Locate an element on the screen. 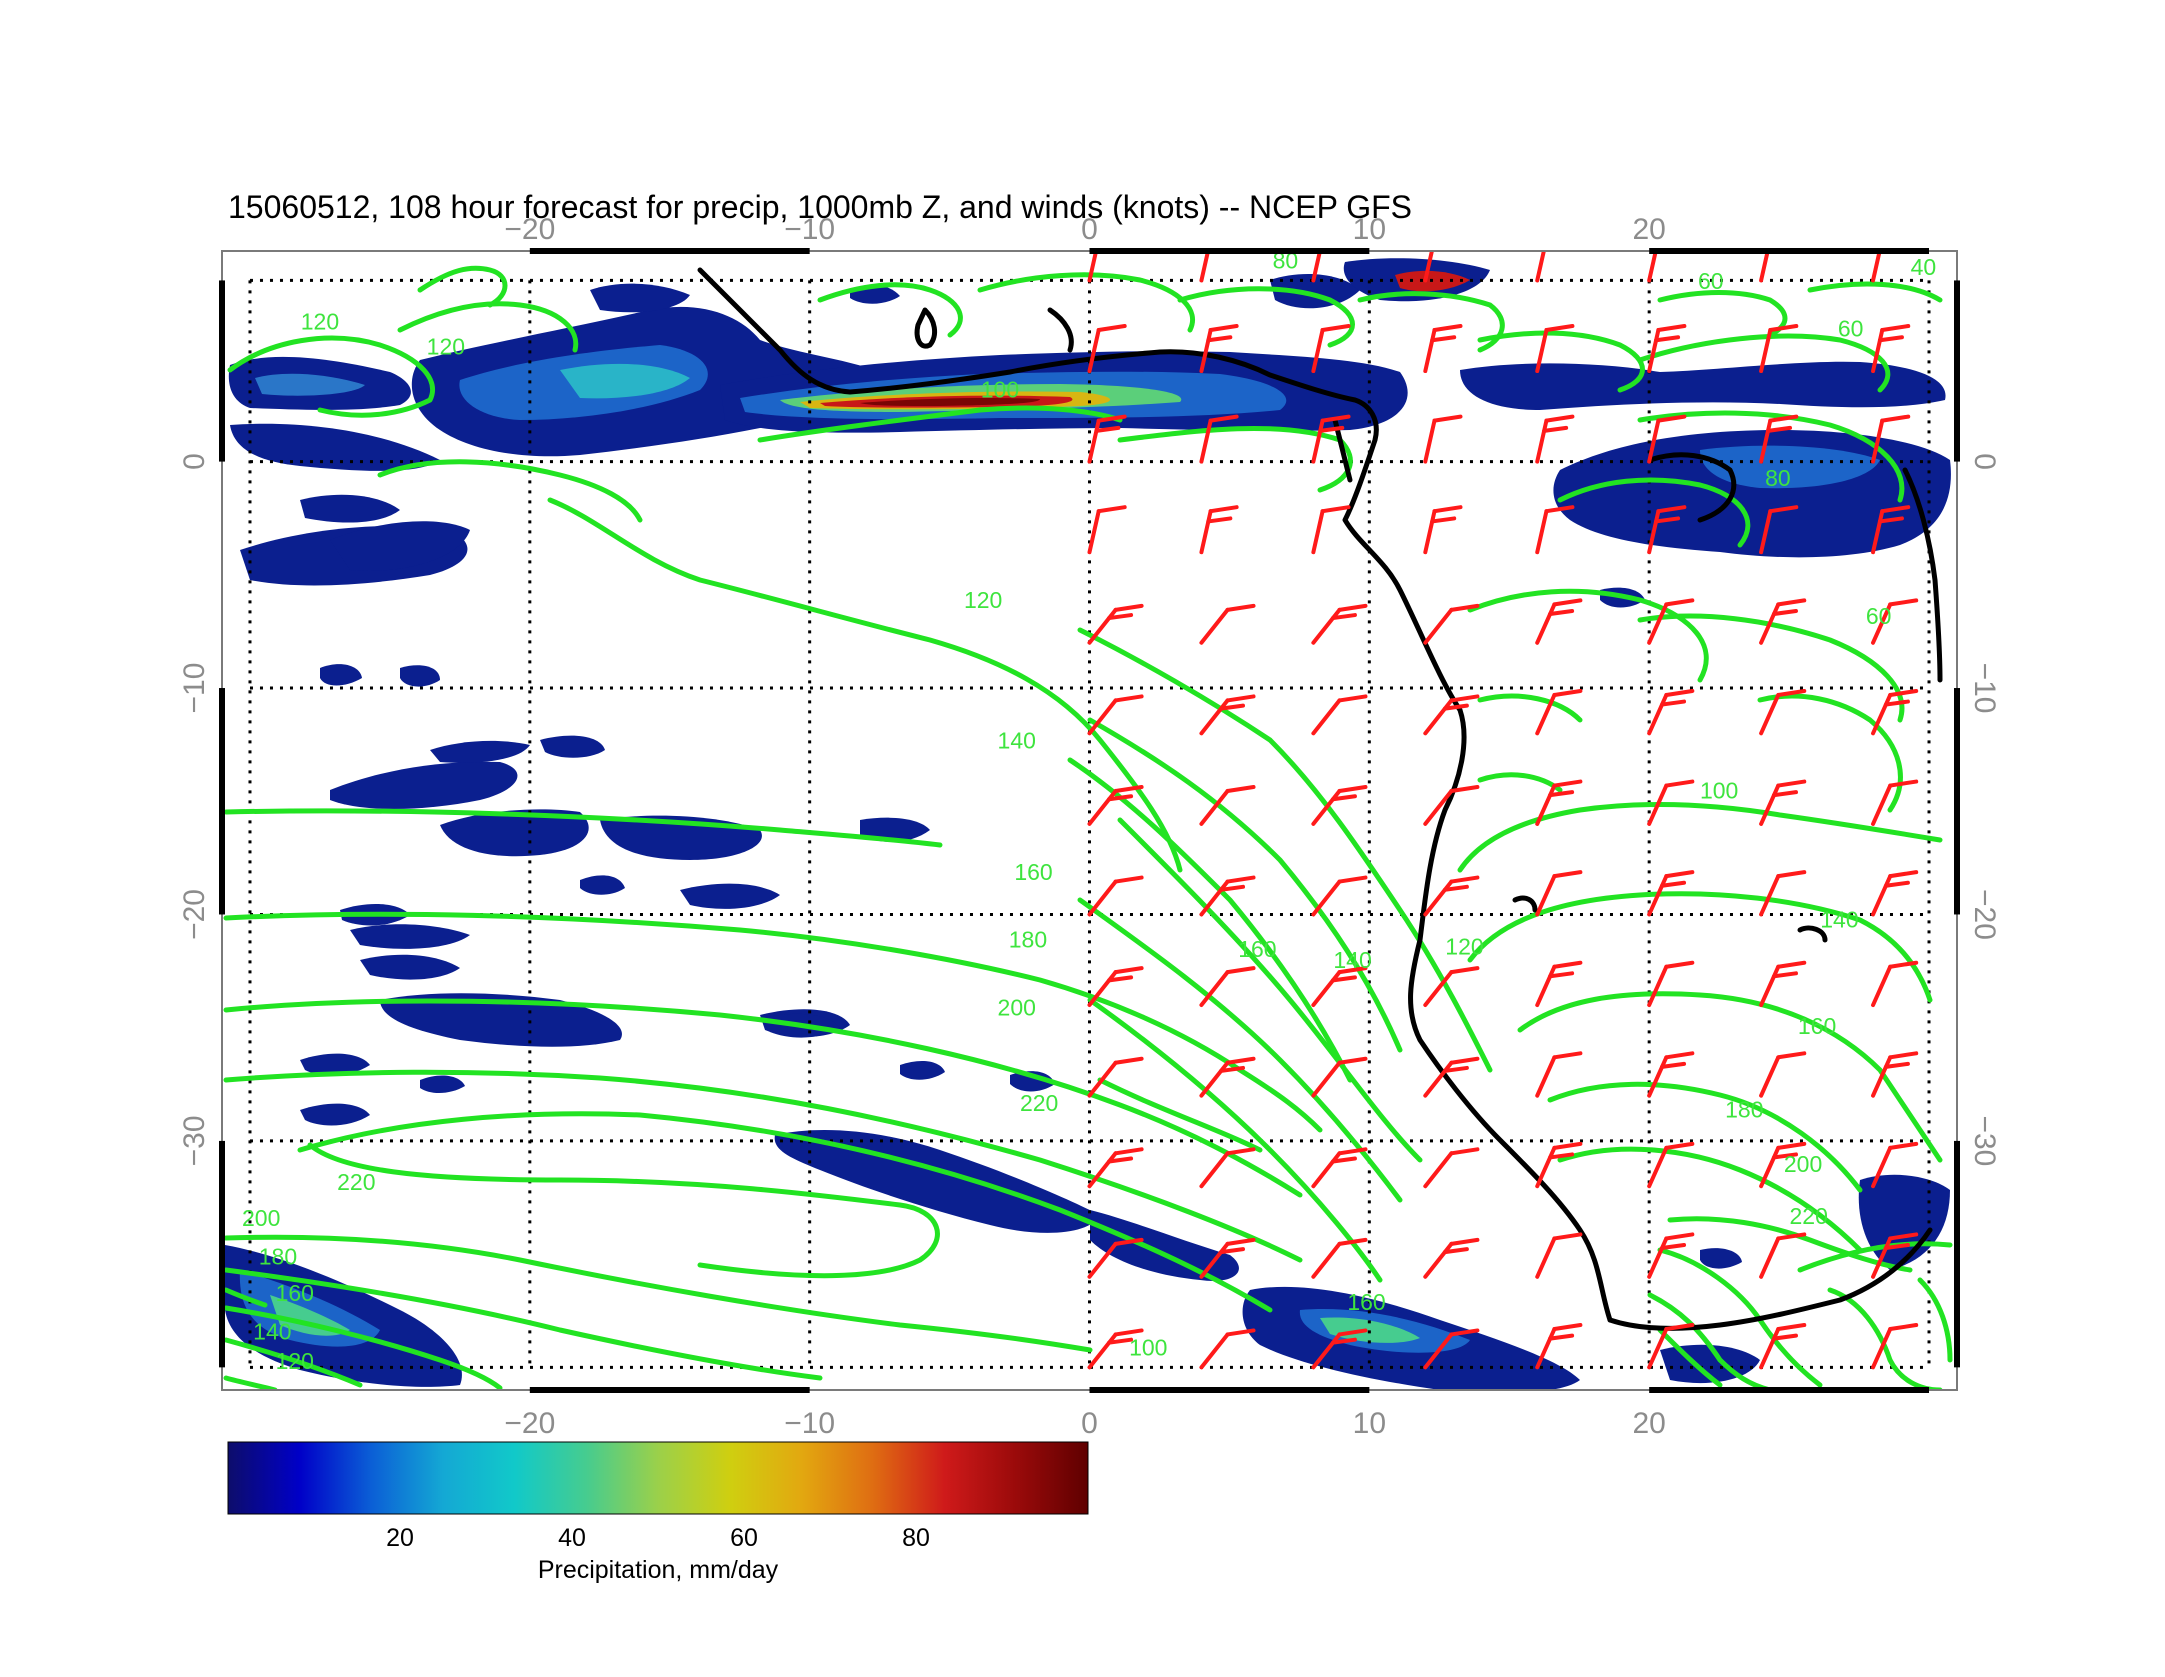 This screenshot has width=2165, height=1677. colorbar-tick-label: 80 is located at coordinates (916, 1538).